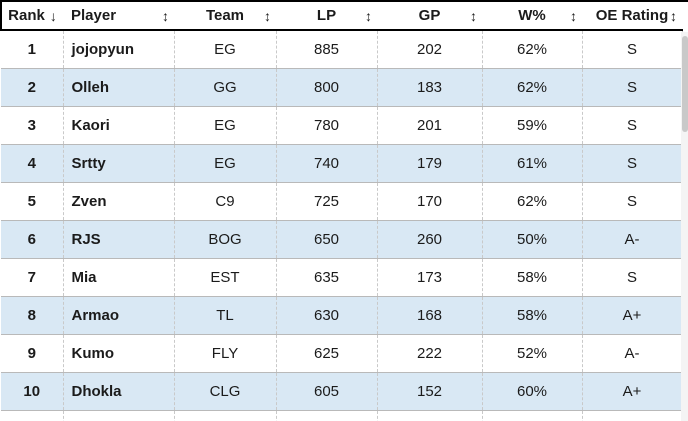 The image size is (688, 421). I want to click on column-header-team-label: Team, so click(225, 15).